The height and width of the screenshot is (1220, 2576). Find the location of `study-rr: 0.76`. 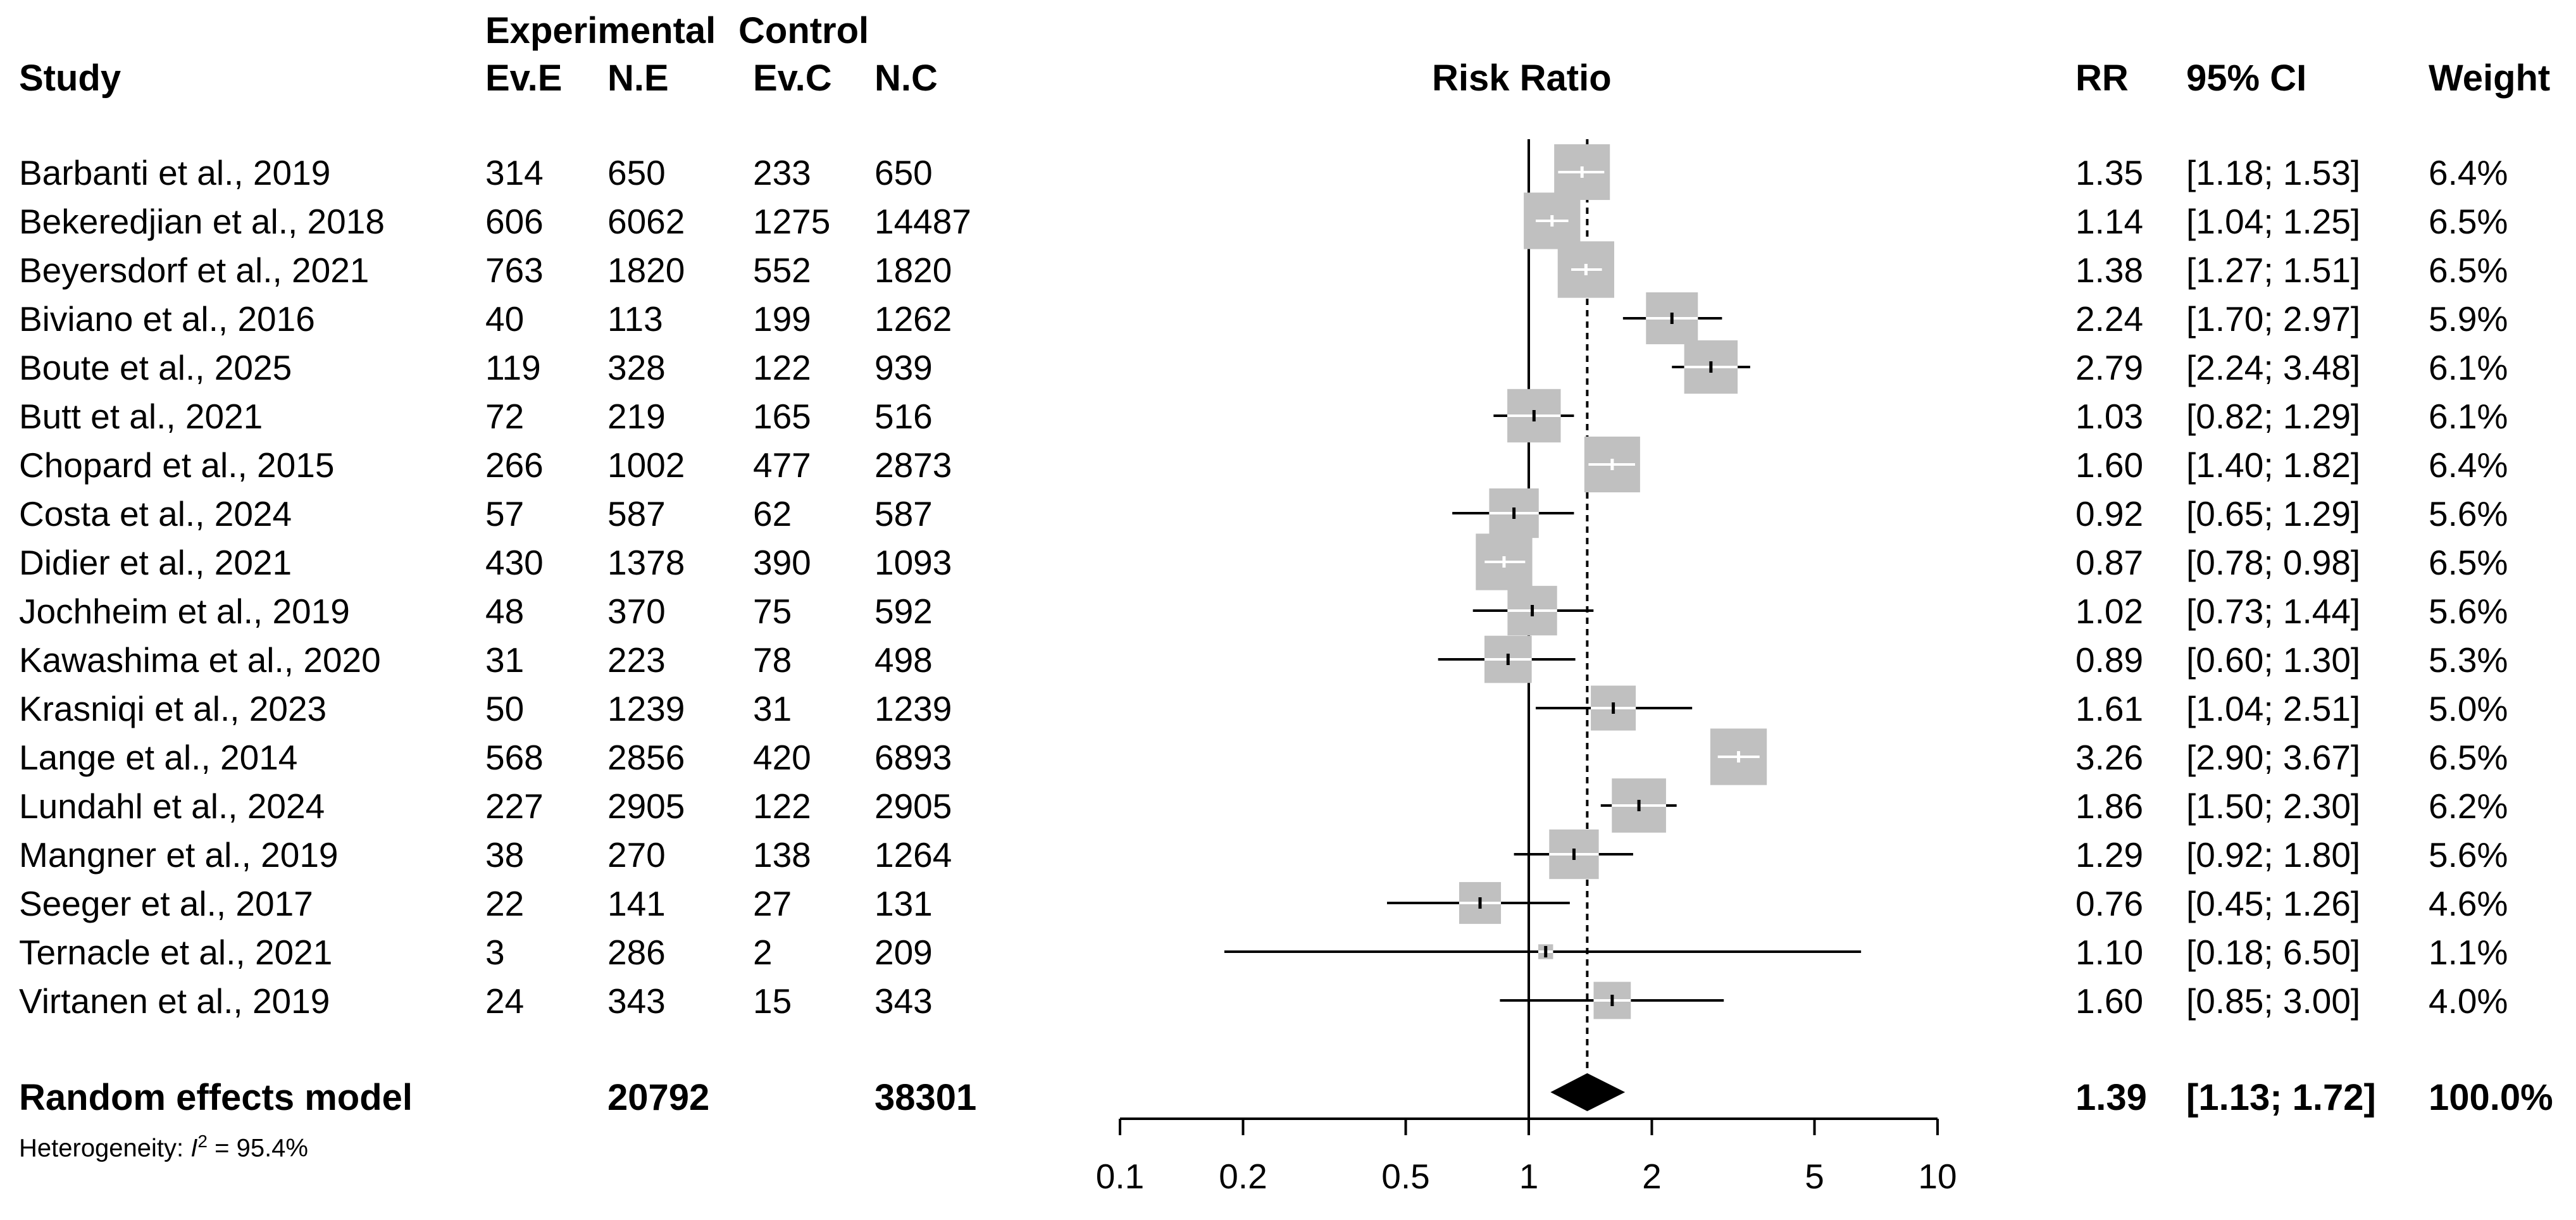

study-rr: 0.76 is located at coordinates (2109, 903).